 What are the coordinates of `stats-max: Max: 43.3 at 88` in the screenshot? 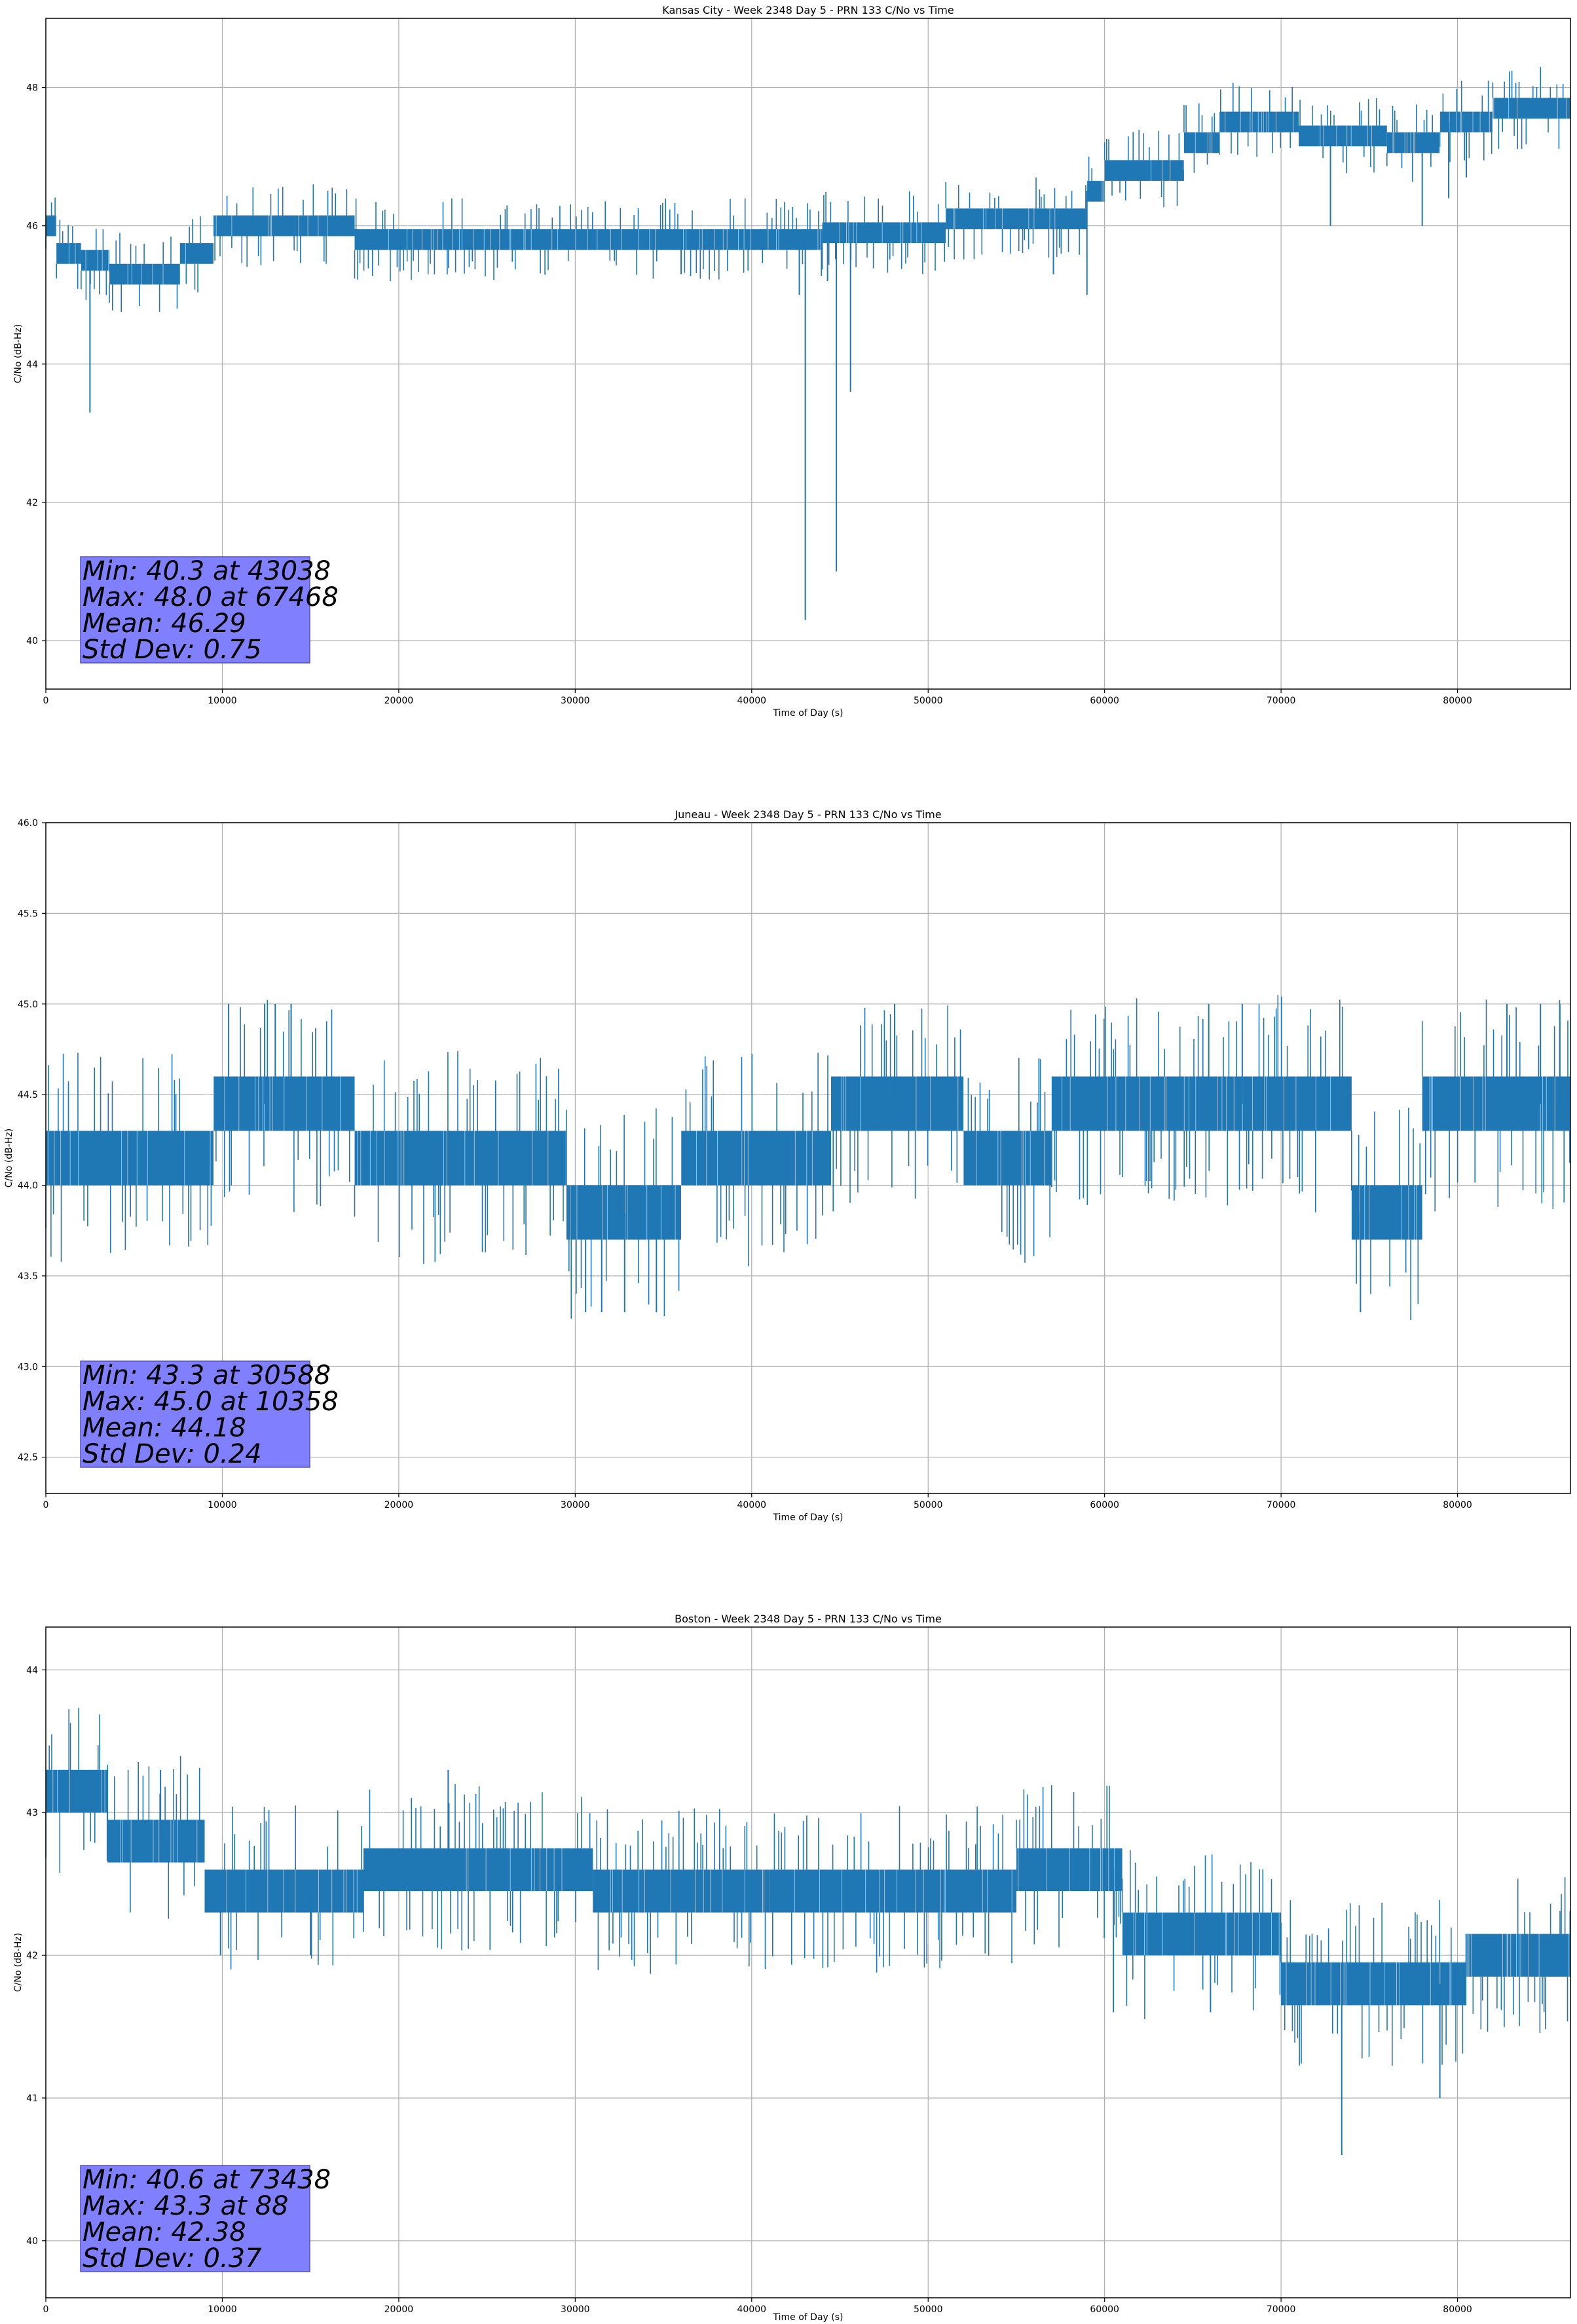 It's located at (185, 2206).